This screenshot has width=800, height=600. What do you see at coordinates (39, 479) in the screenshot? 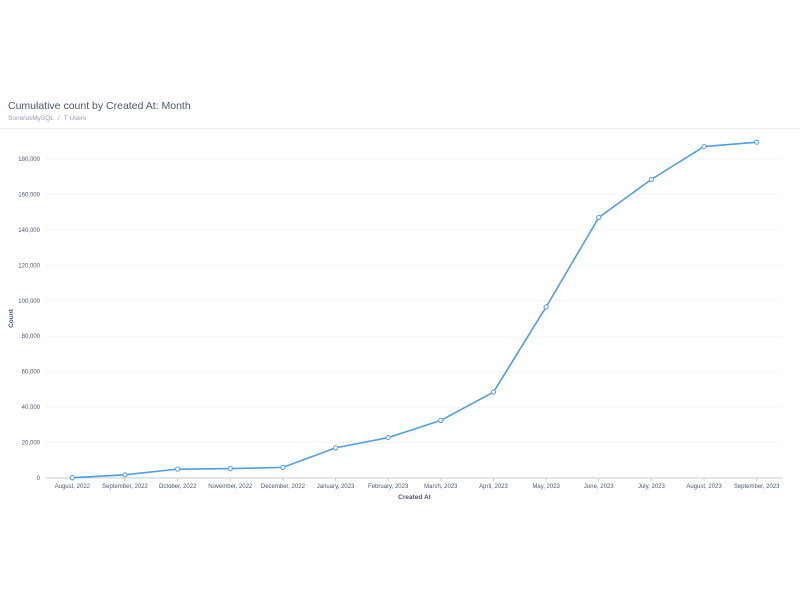
I see `y-tick-label: 0` at bounding box center [39, 479].